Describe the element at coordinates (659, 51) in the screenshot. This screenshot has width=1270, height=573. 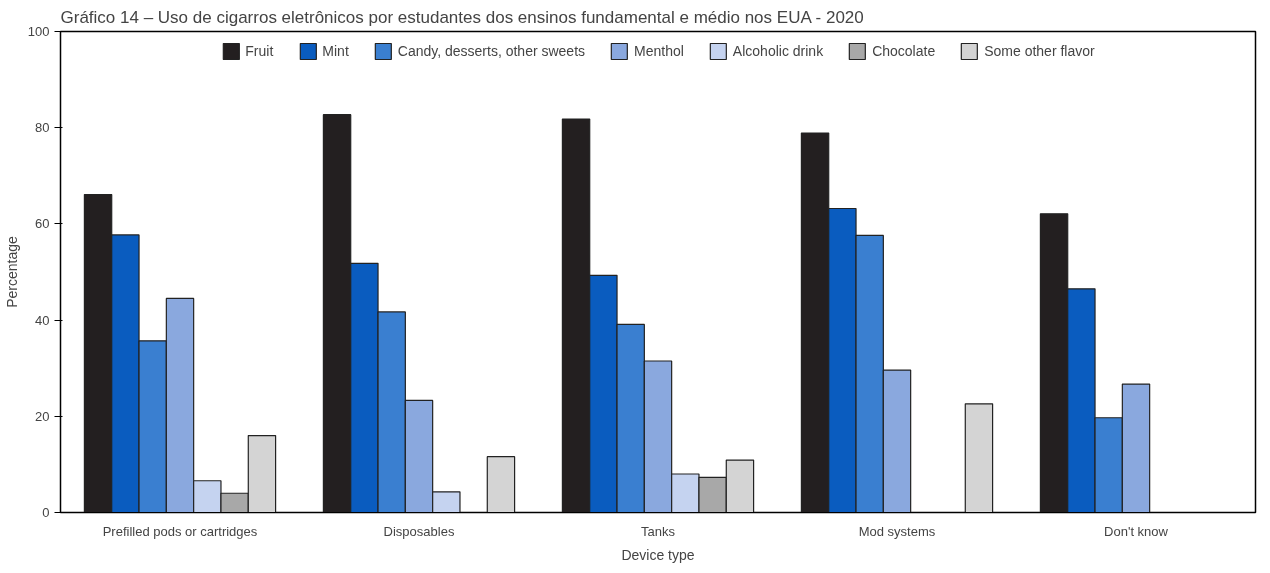
I see `legend-label: Menthol` at that location.